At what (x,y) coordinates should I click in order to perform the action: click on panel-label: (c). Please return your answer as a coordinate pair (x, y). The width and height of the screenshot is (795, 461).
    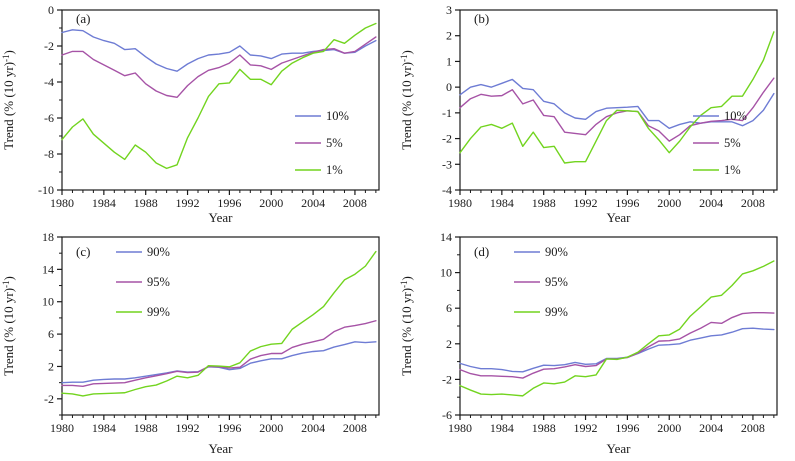
    Looking at the image, I should click on (83, 251).